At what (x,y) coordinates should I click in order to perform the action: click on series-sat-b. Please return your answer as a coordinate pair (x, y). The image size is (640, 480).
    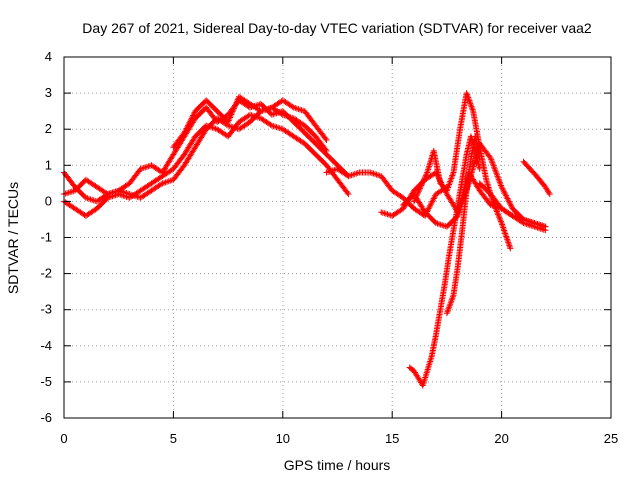
    Looking at the image, I should click on (206, 165).